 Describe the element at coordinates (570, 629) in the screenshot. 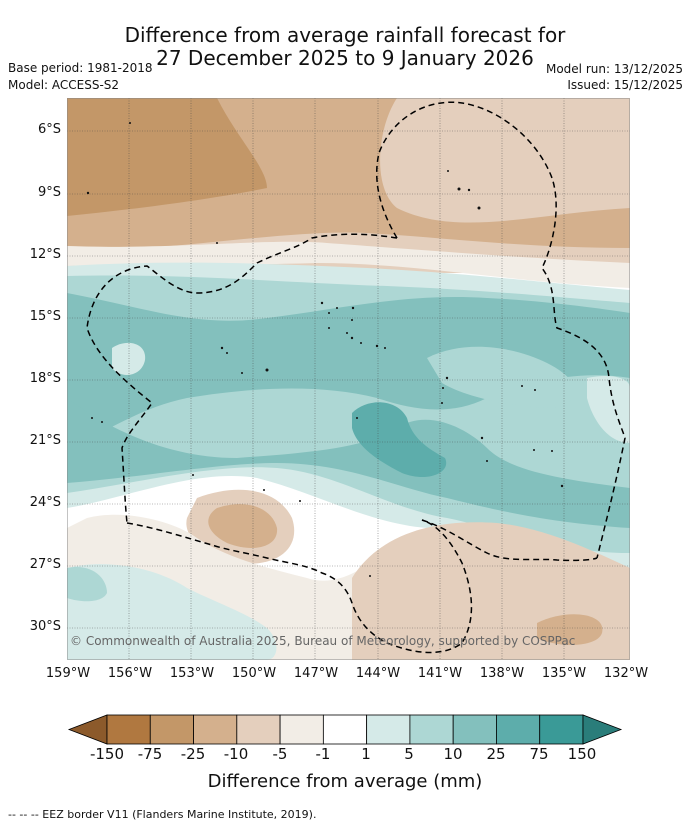

I see `zone-dry-southeast-core` at that location.